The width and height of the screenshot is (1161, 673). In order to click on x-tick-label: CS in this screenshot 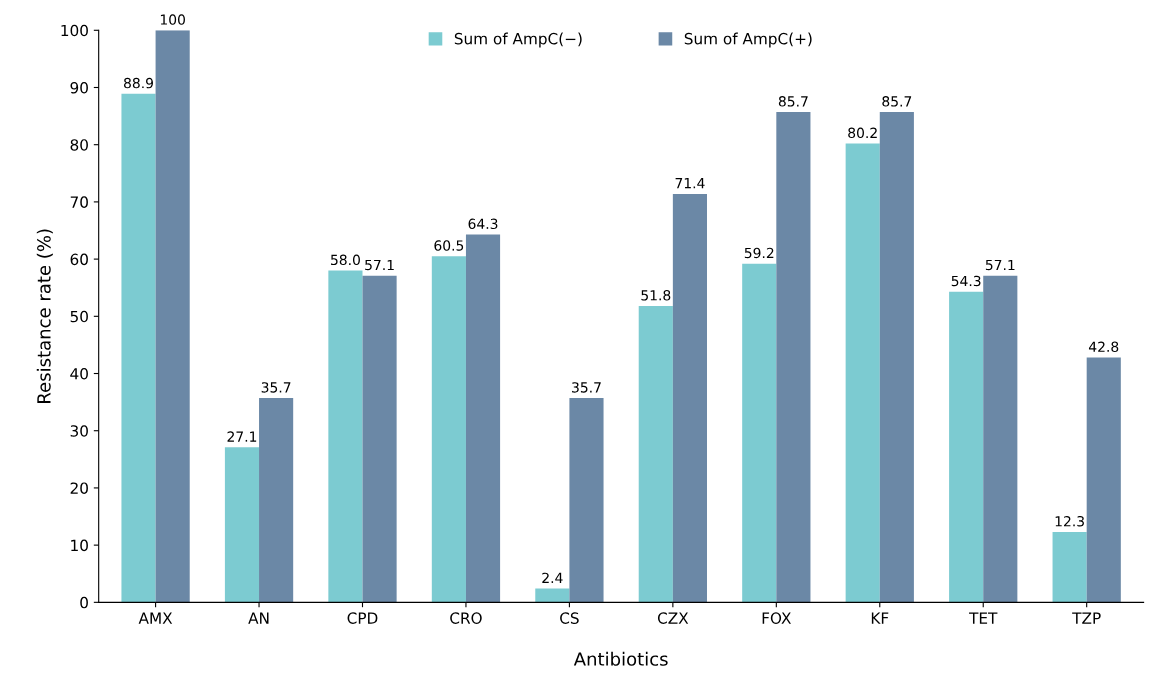, I will do `click(569, 618)`.